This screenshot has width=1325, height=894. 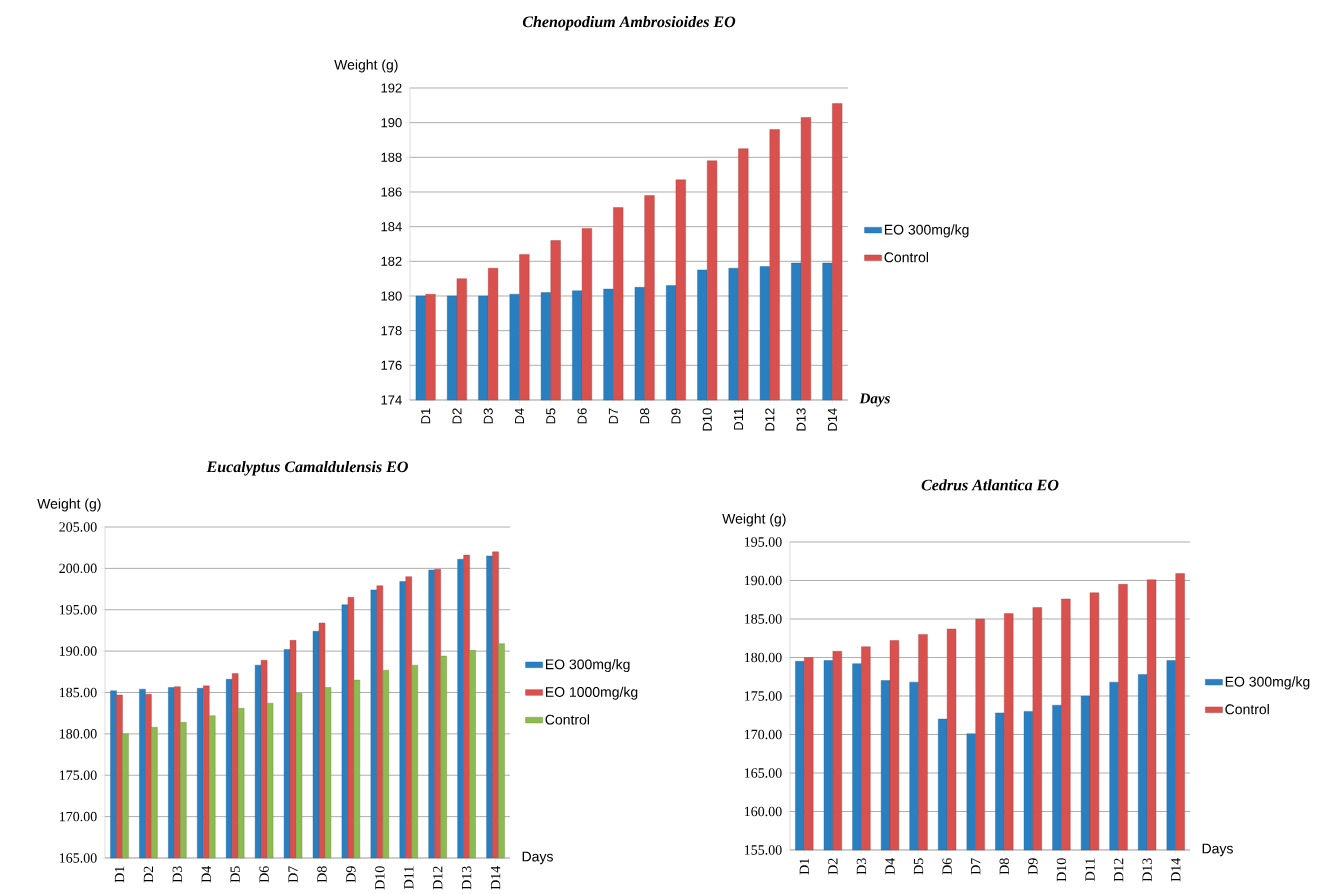 What do you see at coordinates (391, 227) in the screenshot?
I see `y-tick-label: 184` at bounding box center [391, 227].